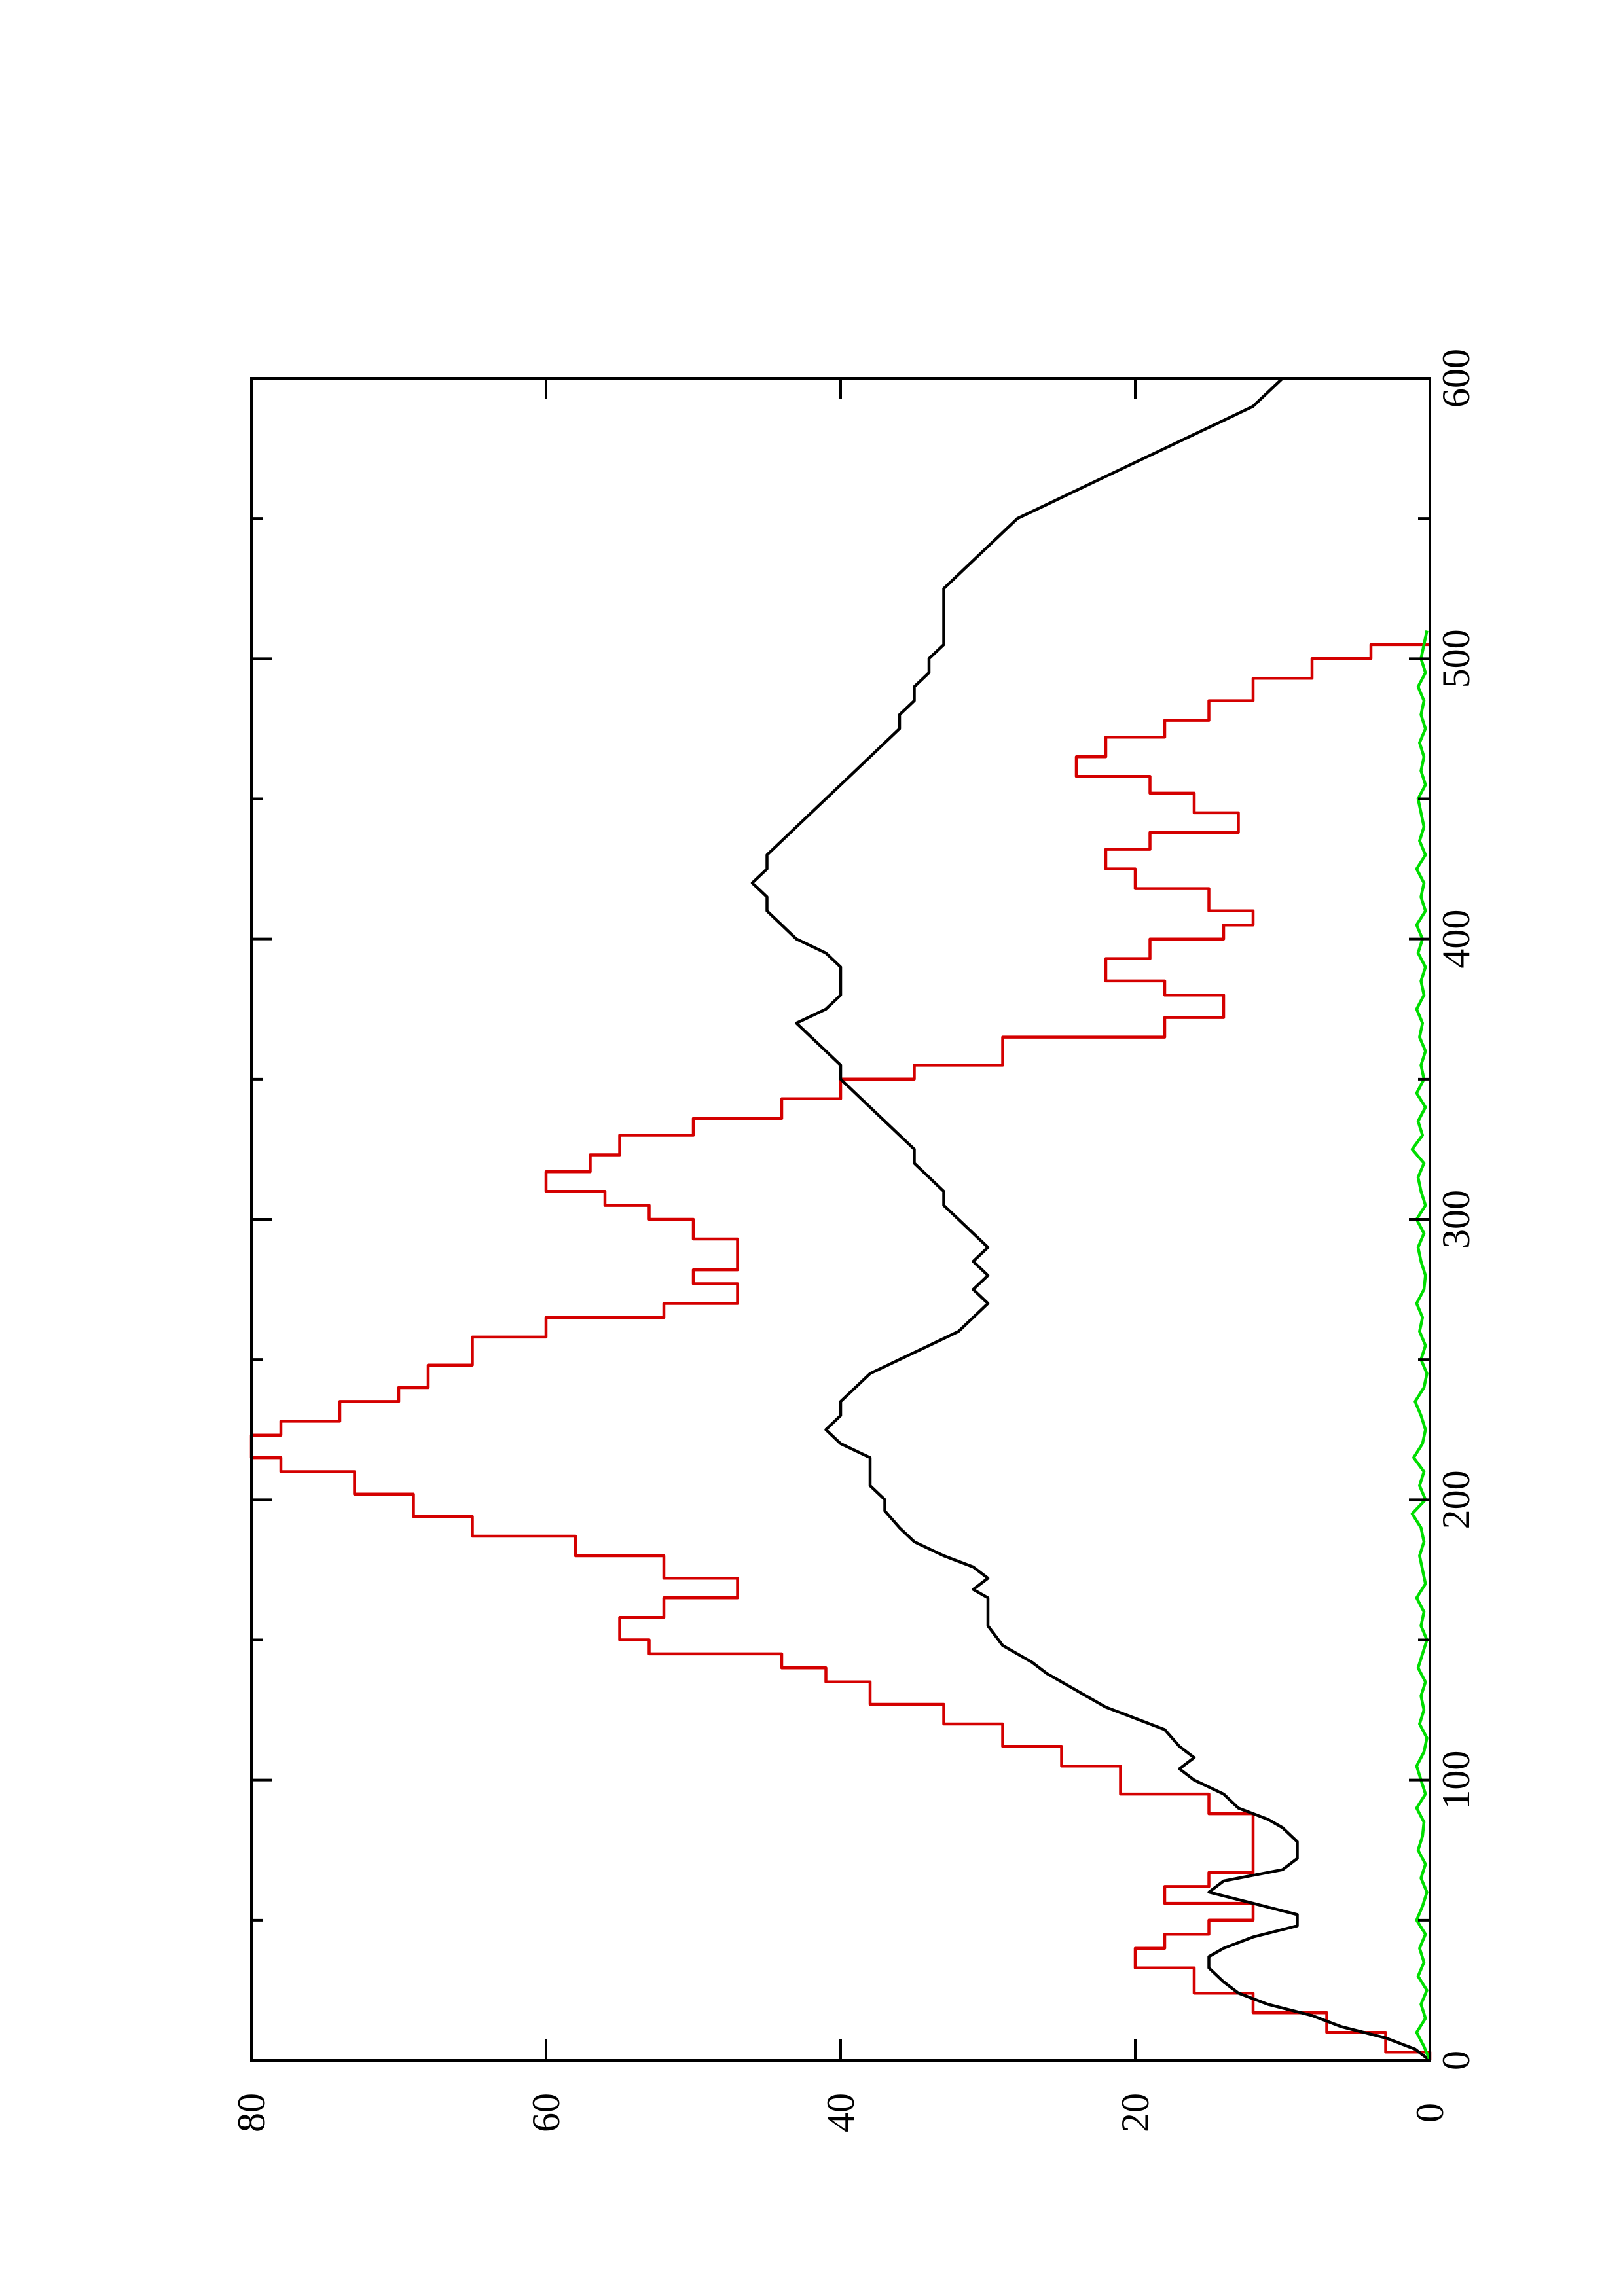 The height and width of the screenshot is (2296, 1623). What do you see at coordinates (546, 2112) in the screenshot?
I see `y-tick-label: 60` at bounding box center [546, 2112].